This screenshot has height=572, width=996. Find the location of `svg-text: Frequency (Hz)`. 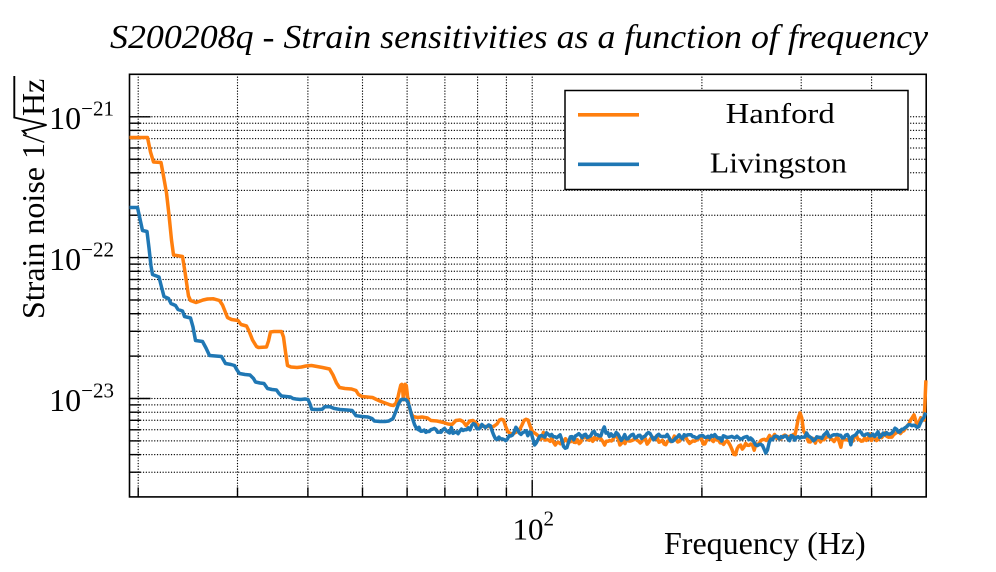

svg-text: Frequency (Hz) is located at coordinates (765, 543).